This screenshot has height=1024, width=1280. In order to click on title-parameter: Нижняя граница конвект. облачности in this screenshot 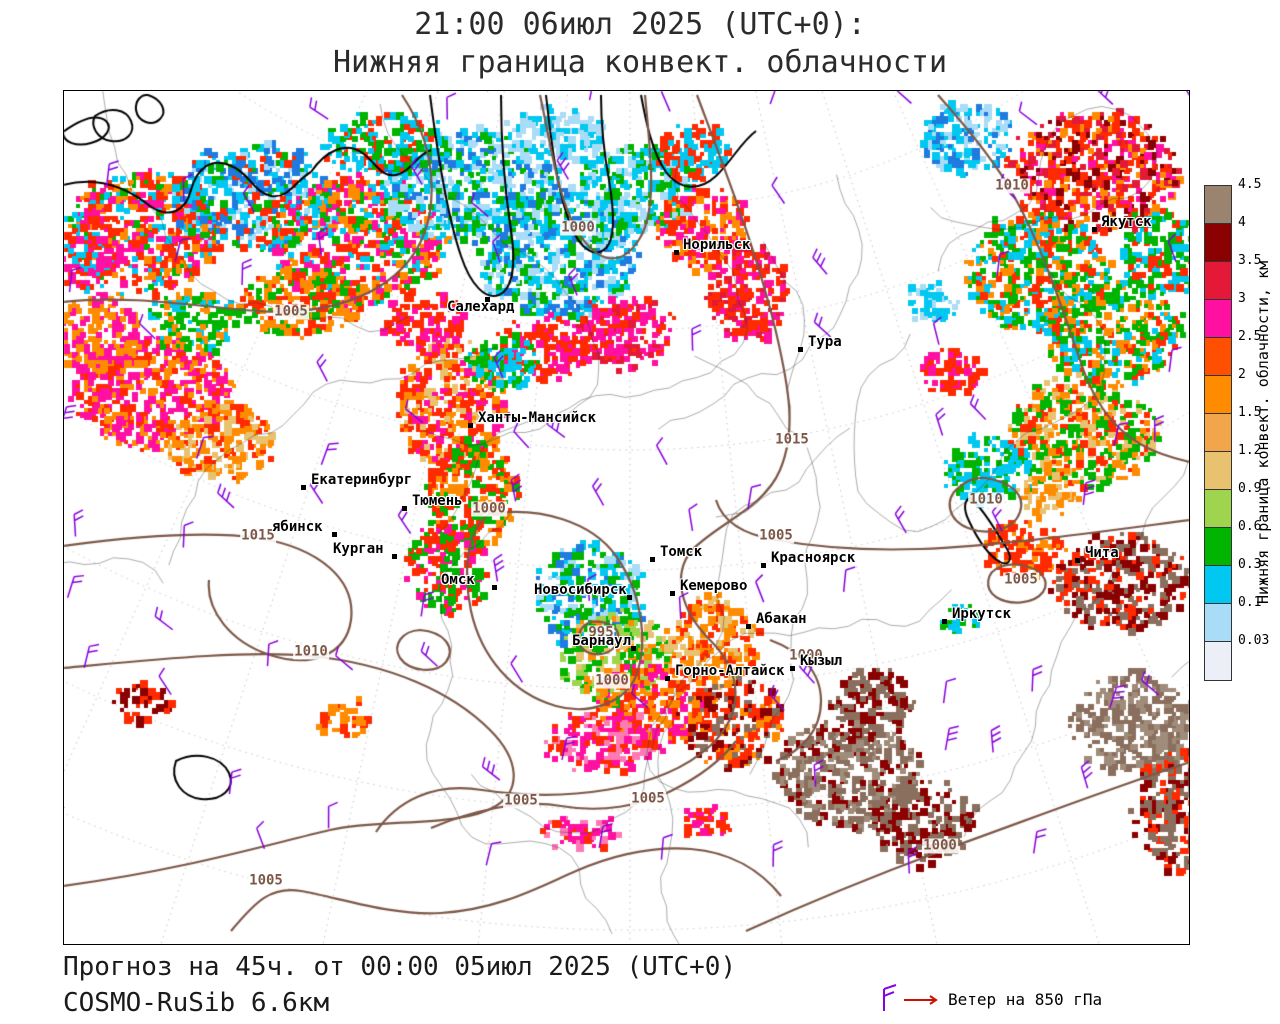, I will do `click(640, 62)`.